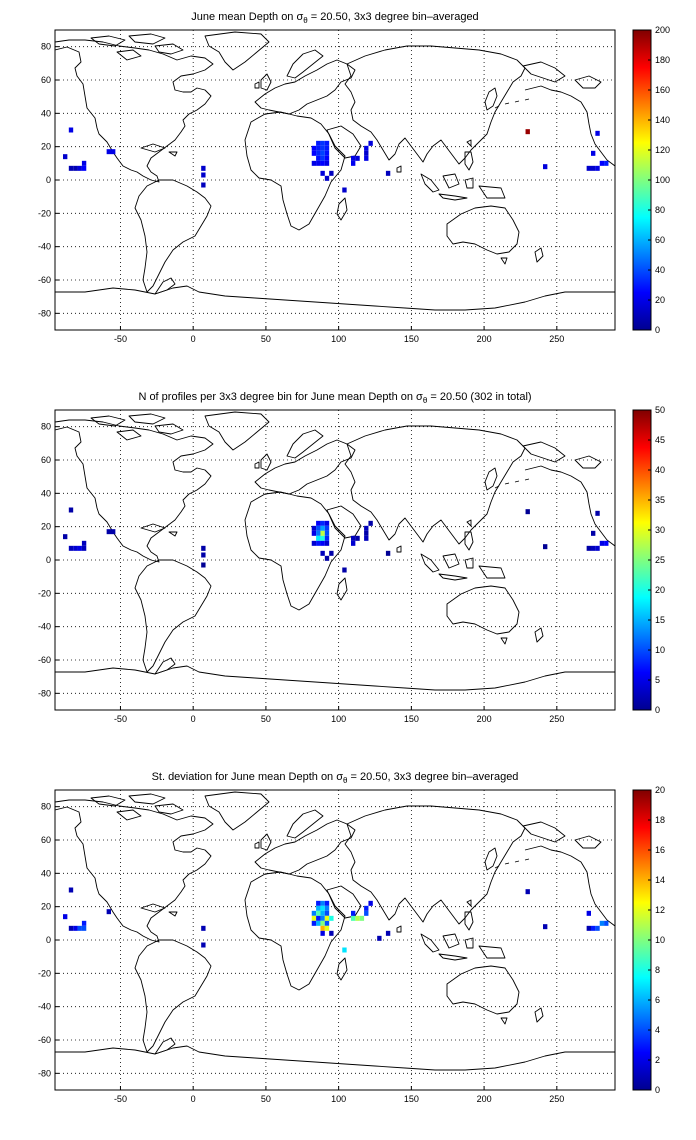  What do you see at coordinates (338, 1099) in the screenshot?
I see `x-tick-label: 100` at bounding box center [338, 1099].